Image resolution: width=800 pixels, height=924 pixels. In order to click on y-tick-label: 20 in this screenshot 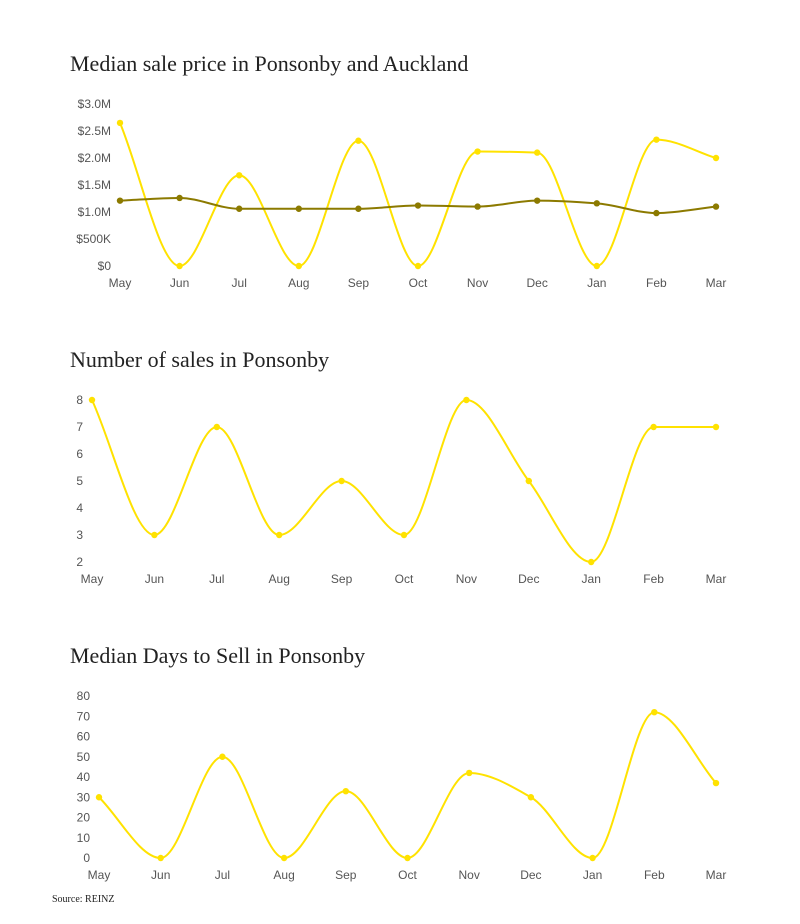, I will do `click(84, 818)`.